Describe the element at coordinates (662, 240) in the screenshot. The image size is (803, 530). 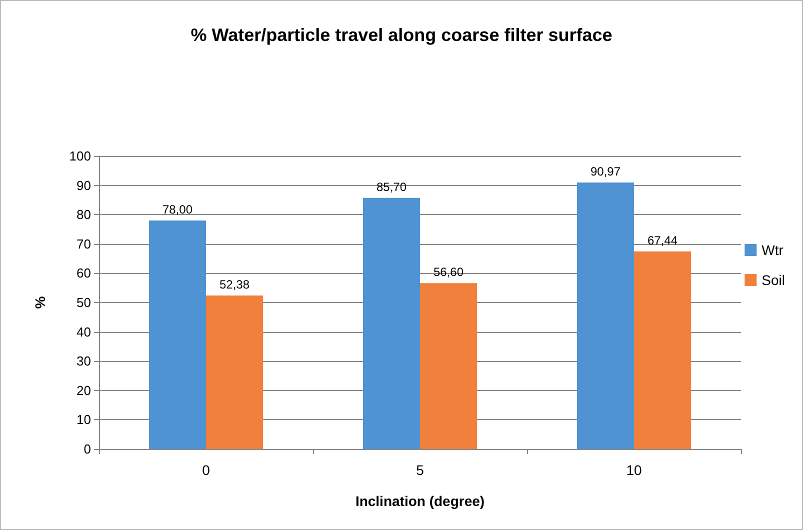
I see `data-label: 67,44` at that location.